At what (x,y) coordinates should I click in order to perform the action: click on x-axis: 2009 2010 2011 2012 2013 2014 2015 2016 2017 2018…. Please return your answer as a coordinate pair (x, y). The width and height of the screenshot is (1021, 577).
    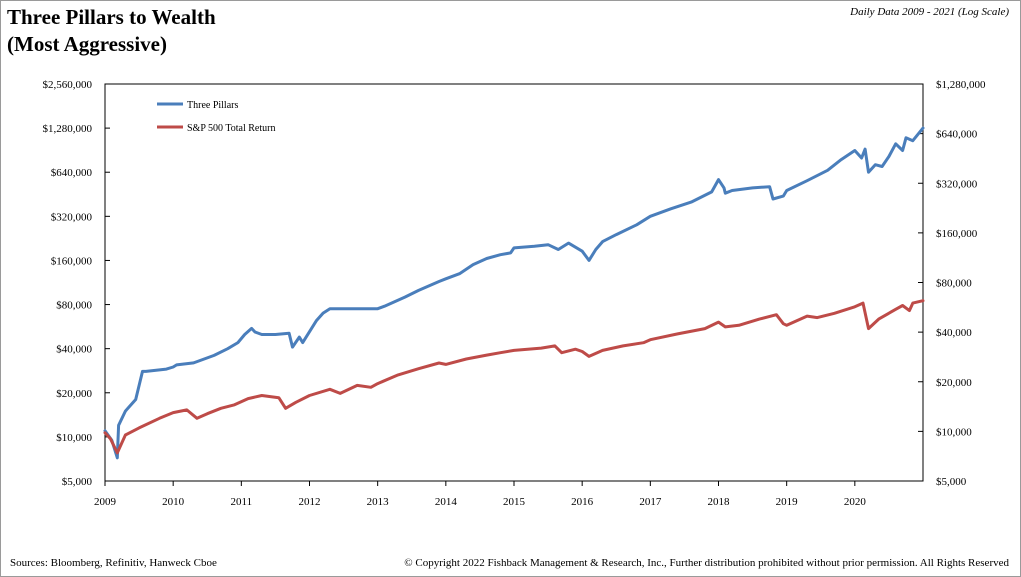
    Looking at the image, I should click on (480, 494).